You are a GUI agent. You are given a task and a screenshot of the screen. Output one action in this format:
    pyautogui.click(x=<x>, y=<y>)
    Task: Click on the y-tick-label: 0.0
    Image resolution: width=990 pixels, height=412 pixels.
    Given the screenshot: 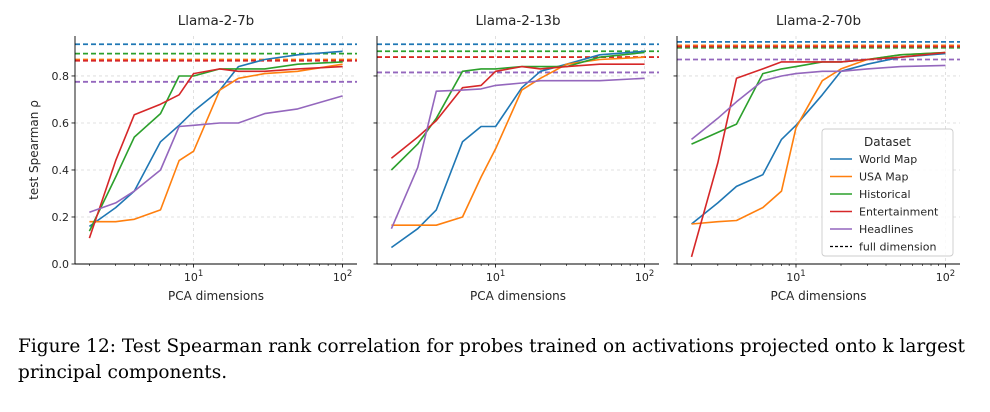 What is the action you would take?
    pyautogui.click(x=61, y=264)
    